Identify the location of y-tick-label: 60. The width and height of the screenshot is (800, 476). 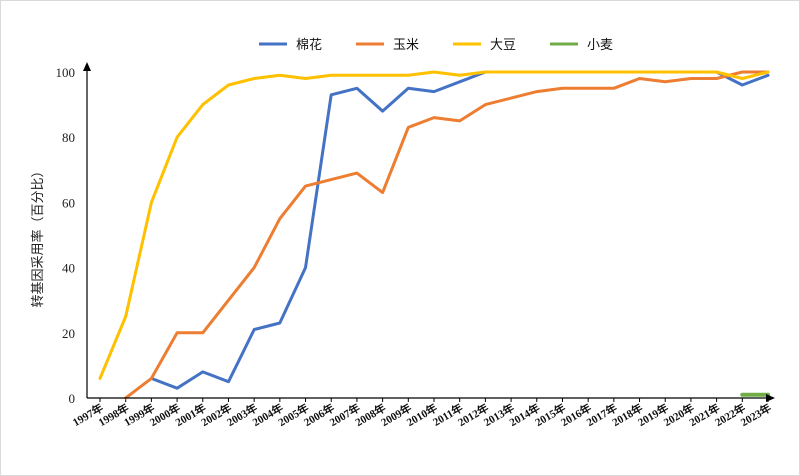
(68, 202).